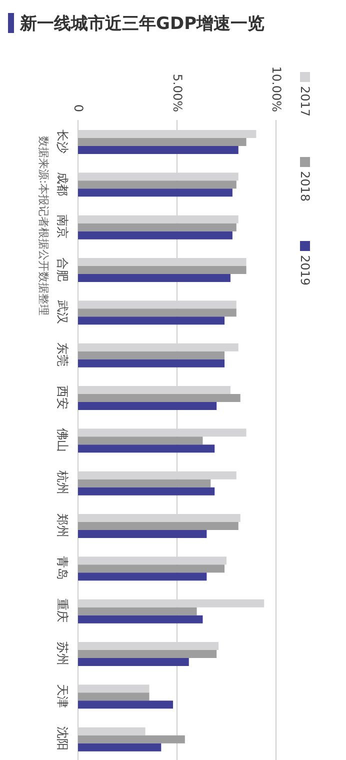 The width and height of the screenshot is (346, 760). Describe the element at coordinates (63, 738) in the screenshot. I see `y-tick-label: 沈阳` at that location.